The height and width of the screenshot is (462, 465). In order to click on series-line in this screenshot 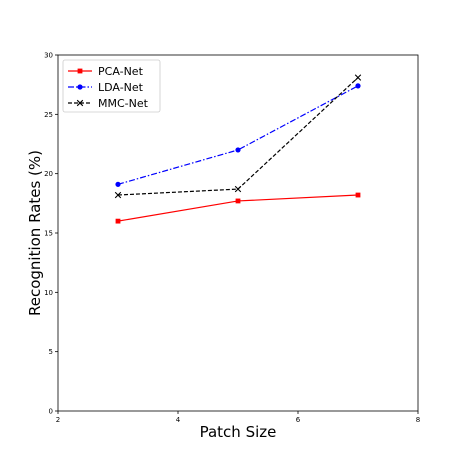, I will do `click(238, 135)`.